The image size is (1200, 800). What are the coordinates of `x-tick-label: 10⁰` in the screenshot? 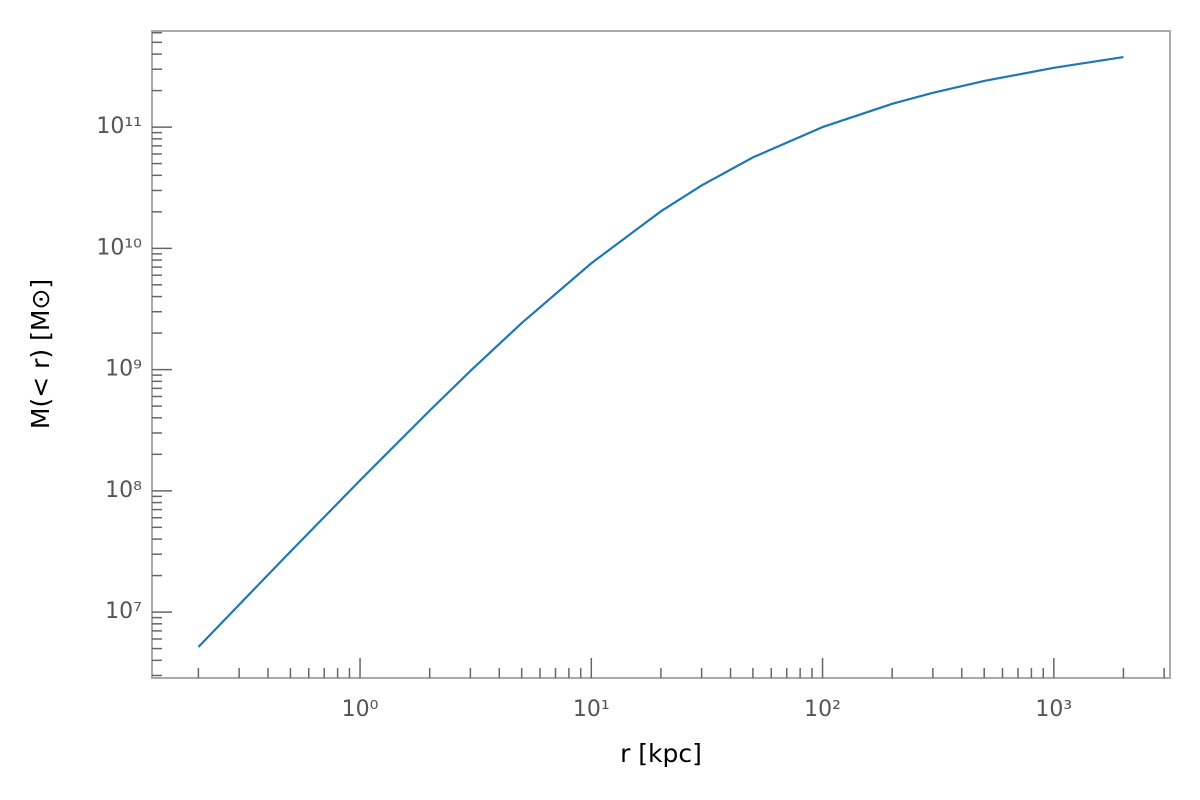 It's located at (360, 709).